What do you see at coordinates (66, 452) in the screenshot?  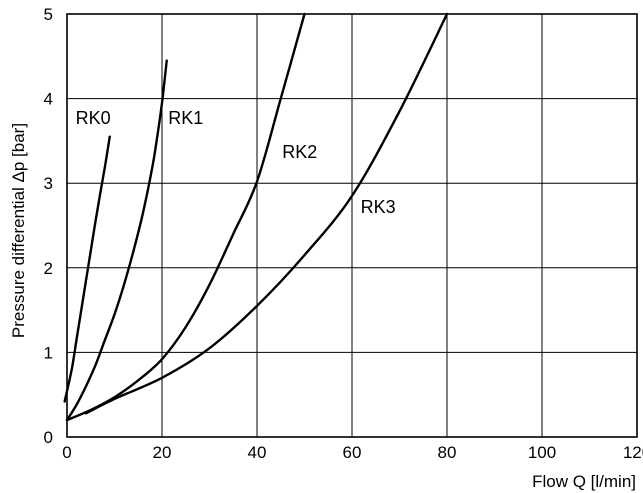 I see `x-tick-label: 0` at bounding box center [66, 452].